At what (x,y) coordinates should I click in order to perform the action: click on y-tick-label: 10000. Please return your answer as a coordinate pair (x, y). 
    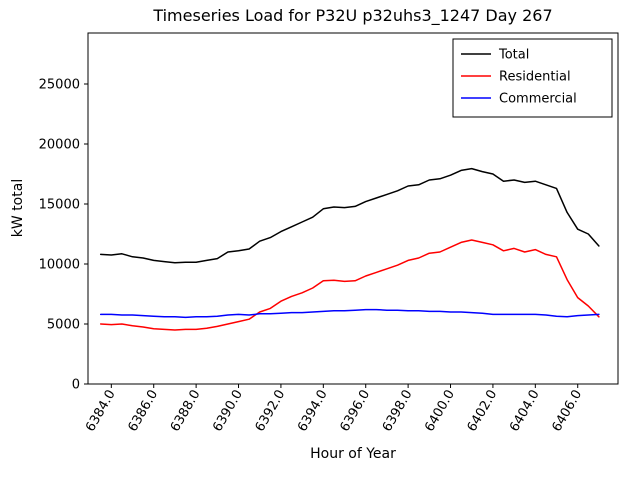
    Looking at the image, I should click on (59, 265).